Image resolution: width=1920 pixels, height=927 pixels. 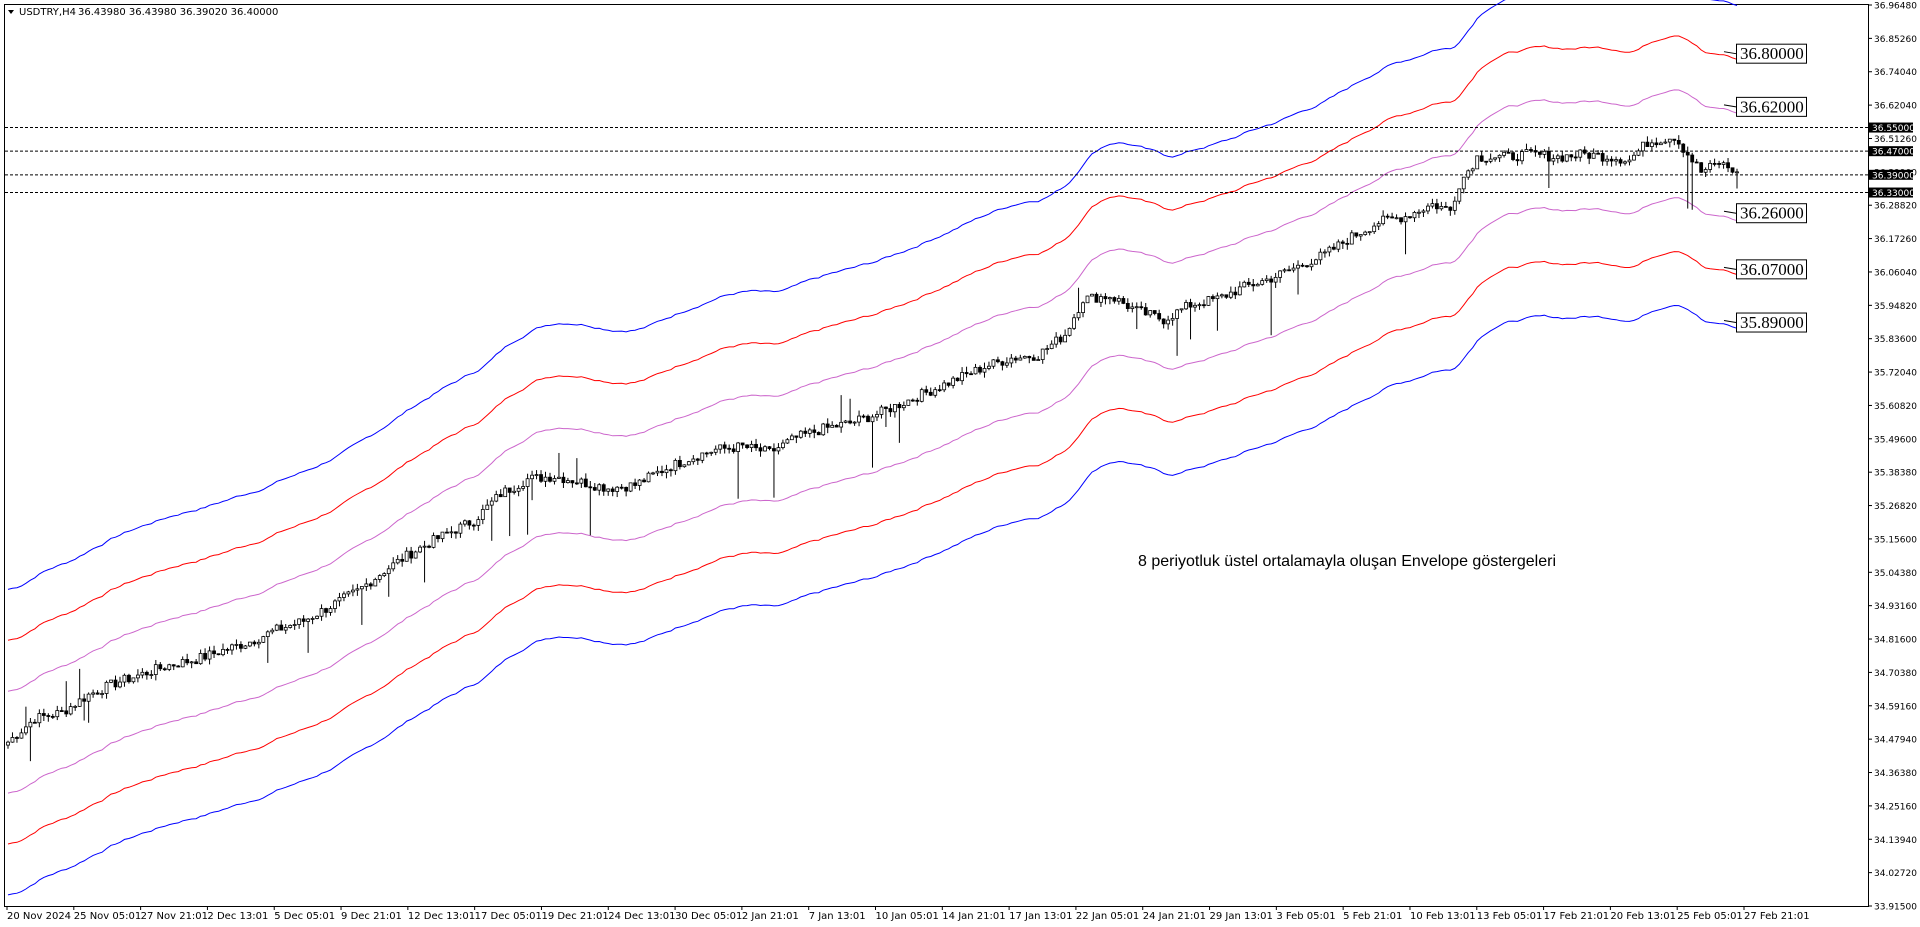 I want to click on level-label-1: 36.62000, so click(x=1765, y=106).